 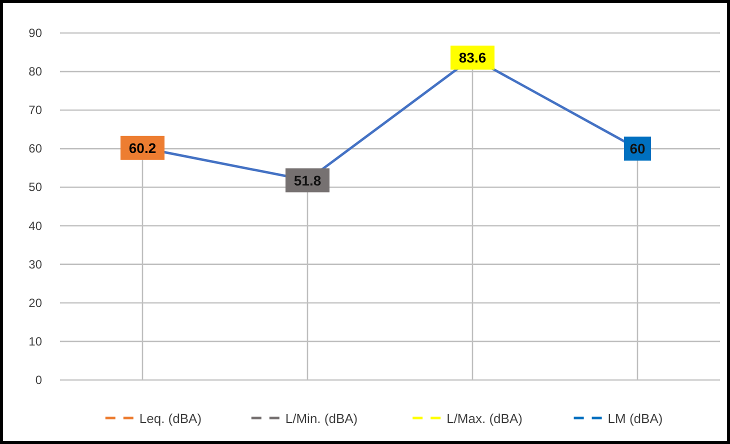 What do you see at coordinates (35, 33) in the screenshot?
I see `y-tick-label: 90` at bounding box center [35, 33].